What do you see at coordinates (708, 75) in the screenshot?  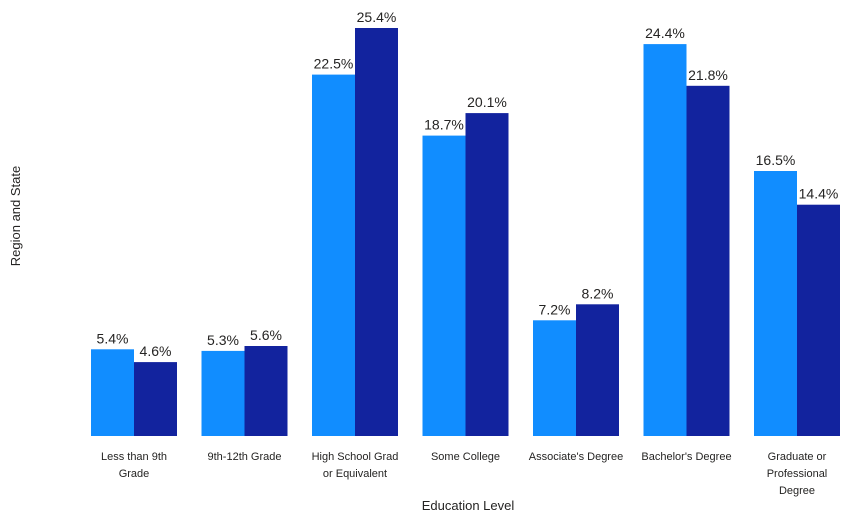 I see `data-label-s2-c6: 21.8%` at bounding box center [708, 75].